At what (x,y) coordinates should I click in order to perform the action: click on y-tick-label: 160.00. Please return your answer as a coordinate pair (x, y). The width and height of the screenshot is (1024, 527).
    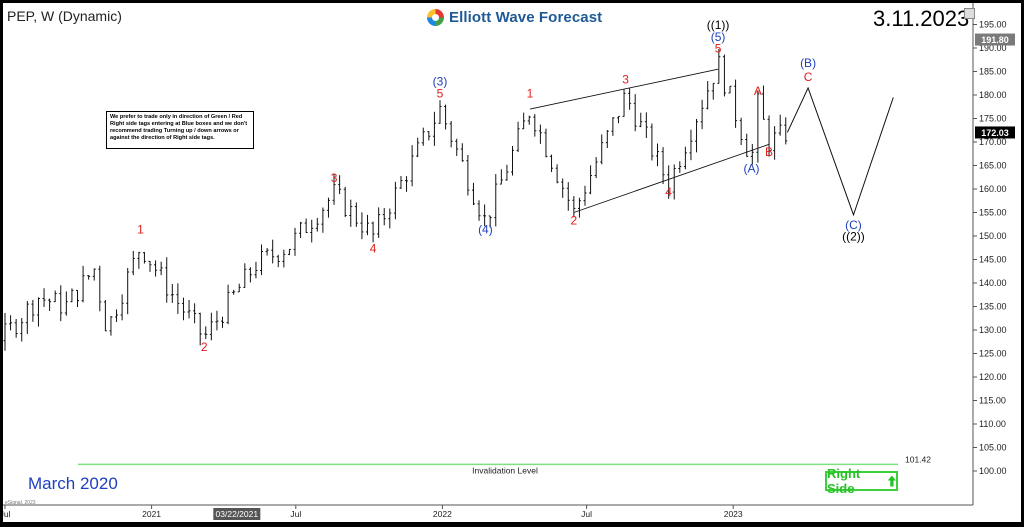
    Looking at the image, I should click on (993, 189).